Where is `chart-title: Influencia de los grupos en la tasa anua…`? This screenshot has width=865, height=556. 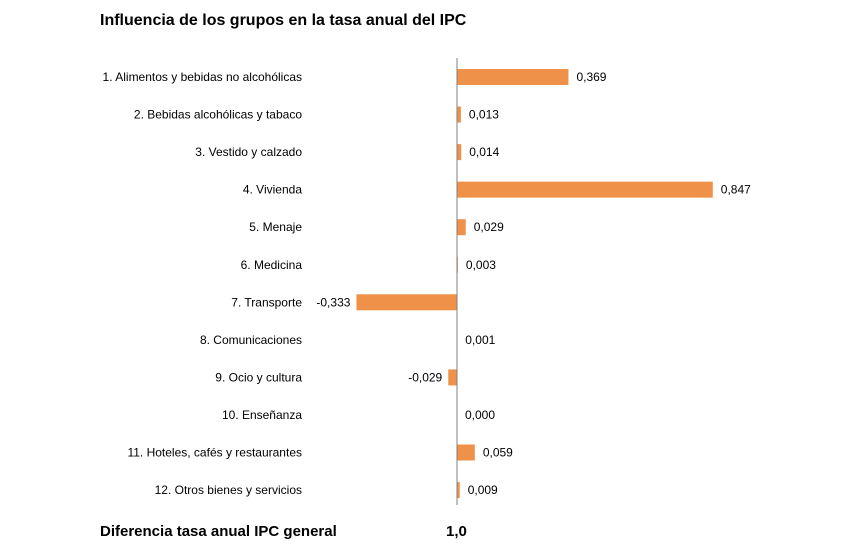
chart-title: Influencia de los grupos en la tasa anua… is located at coordinates (283, 20).